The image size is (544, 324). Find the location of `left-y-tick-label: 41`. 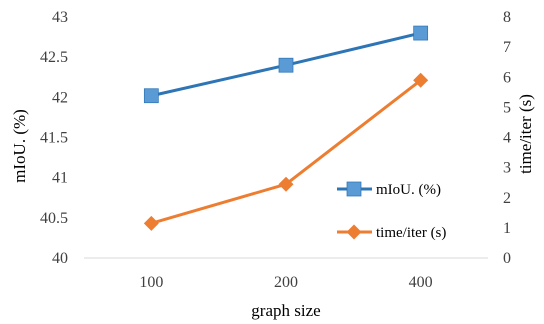

left-y-tick-label: 41 is located at coordinates (60, 178).